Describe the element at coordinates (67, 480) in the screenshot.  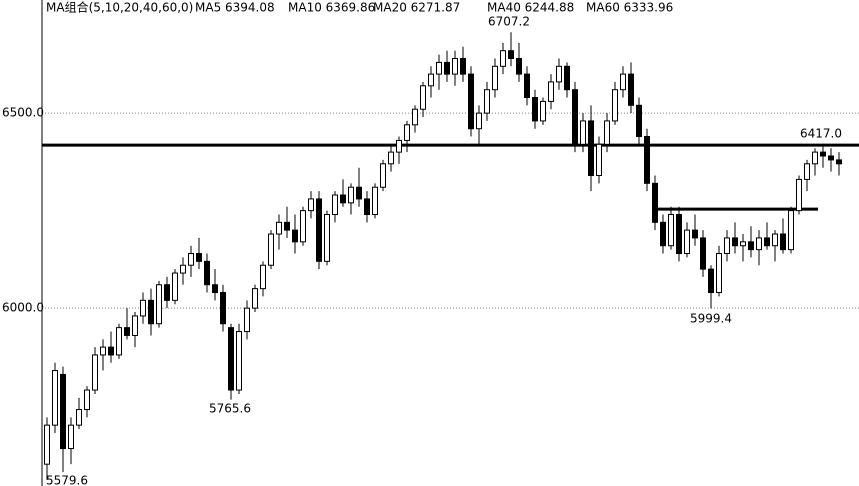
I see `annotation: 5579.6` at that location.